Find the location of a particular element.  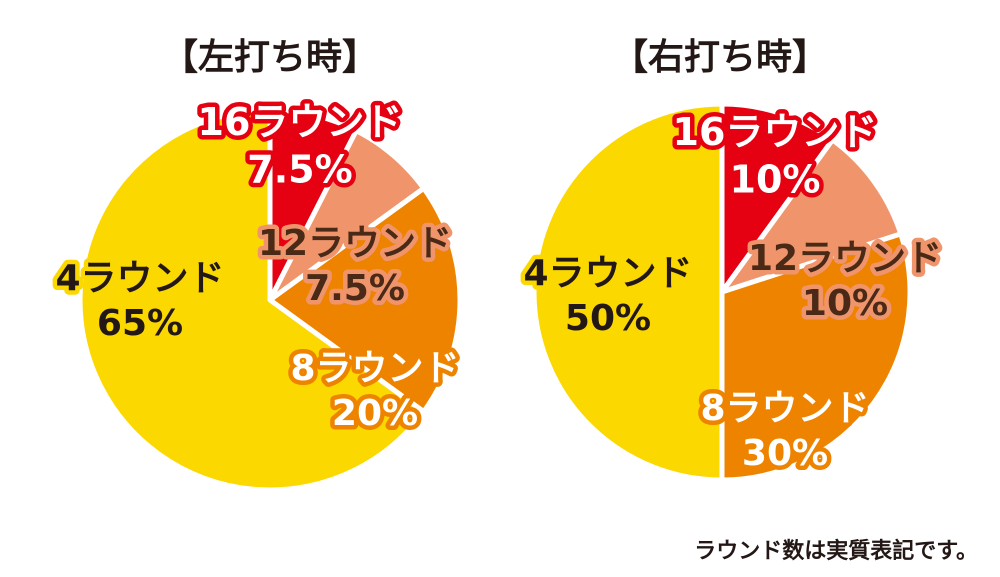

right-slice-label-0: 16ラウンド 10% is located at coordinates (775, 156).